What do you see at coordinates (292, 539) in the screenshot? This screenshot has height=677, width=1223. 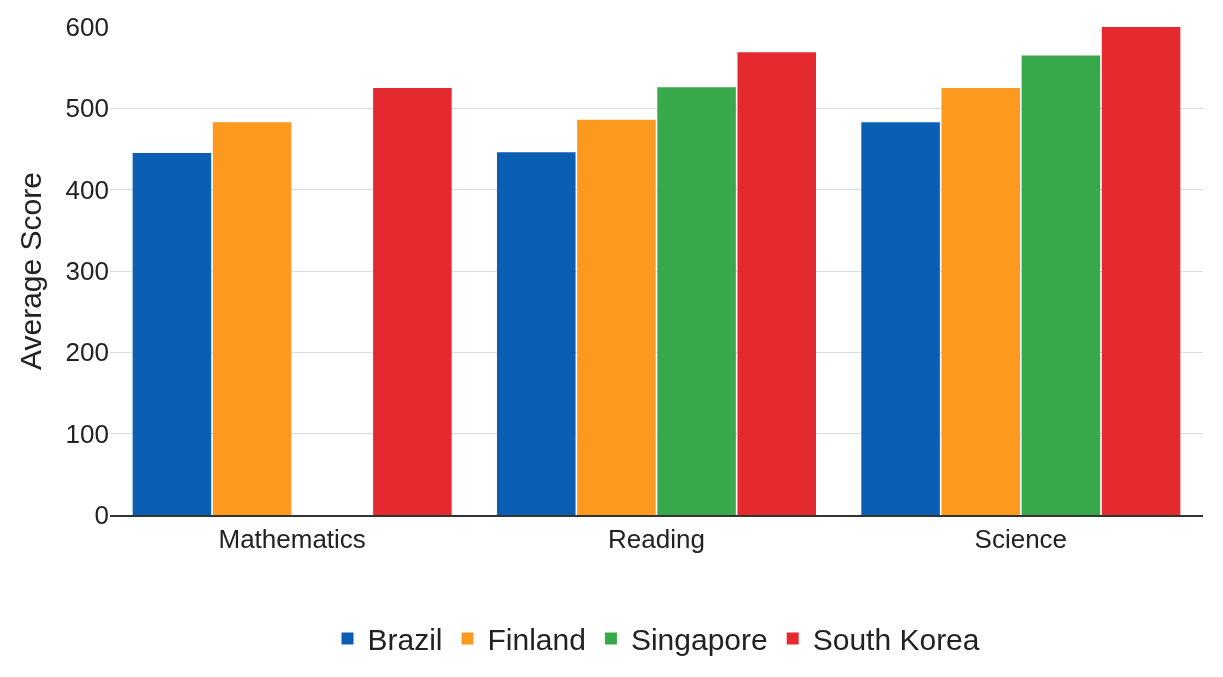 I see `x-tick-label: Mathematics` at bounding box center [292, 539].